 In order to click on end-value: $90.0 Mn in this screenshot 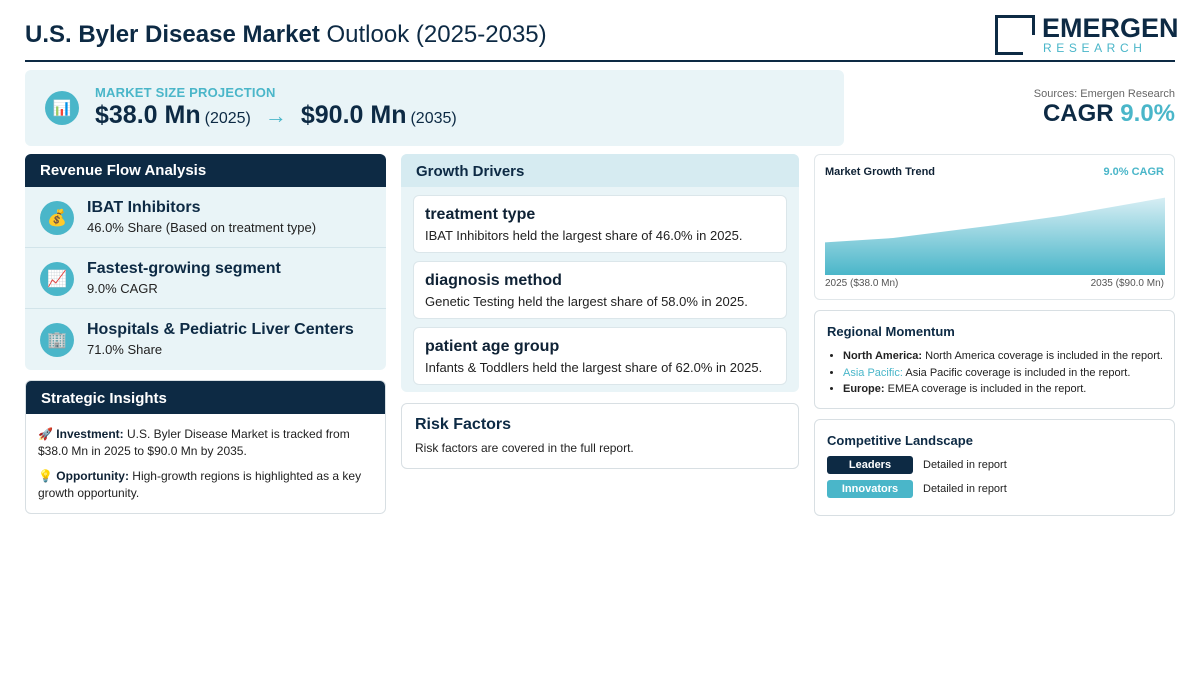, I will do `click(353, 115)`.